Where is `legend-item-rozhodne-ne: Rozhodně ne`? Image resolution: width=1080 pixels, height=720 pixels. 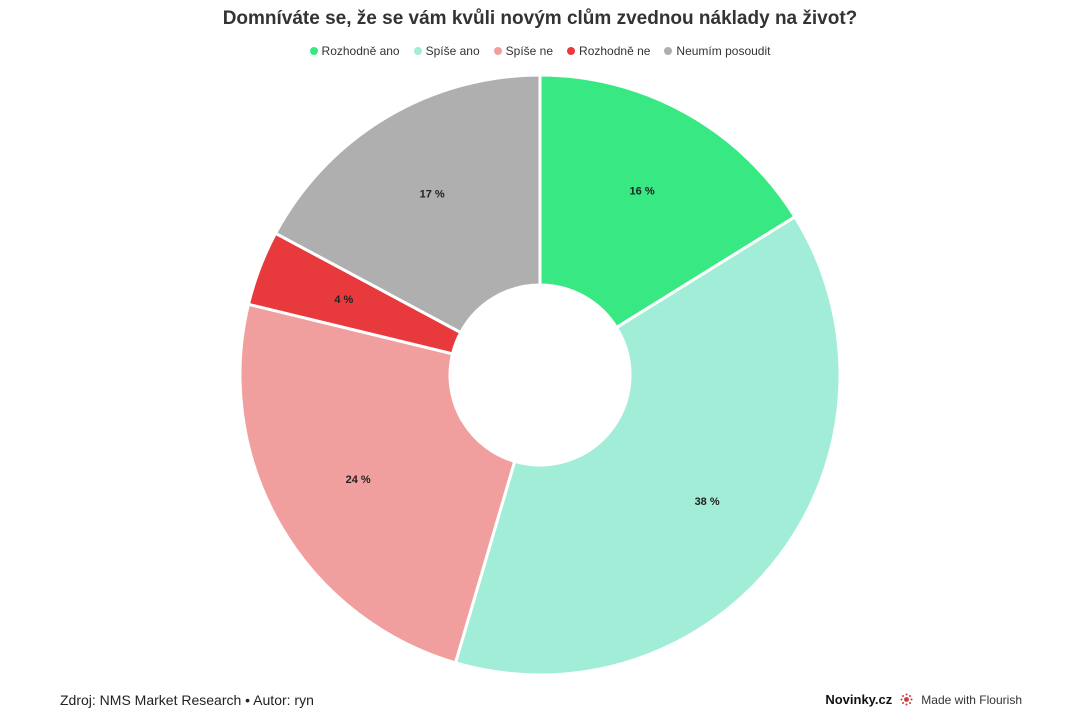 legend-item-rozhodne-ne: Rozhodně ne is located at coordinates (608, 51).